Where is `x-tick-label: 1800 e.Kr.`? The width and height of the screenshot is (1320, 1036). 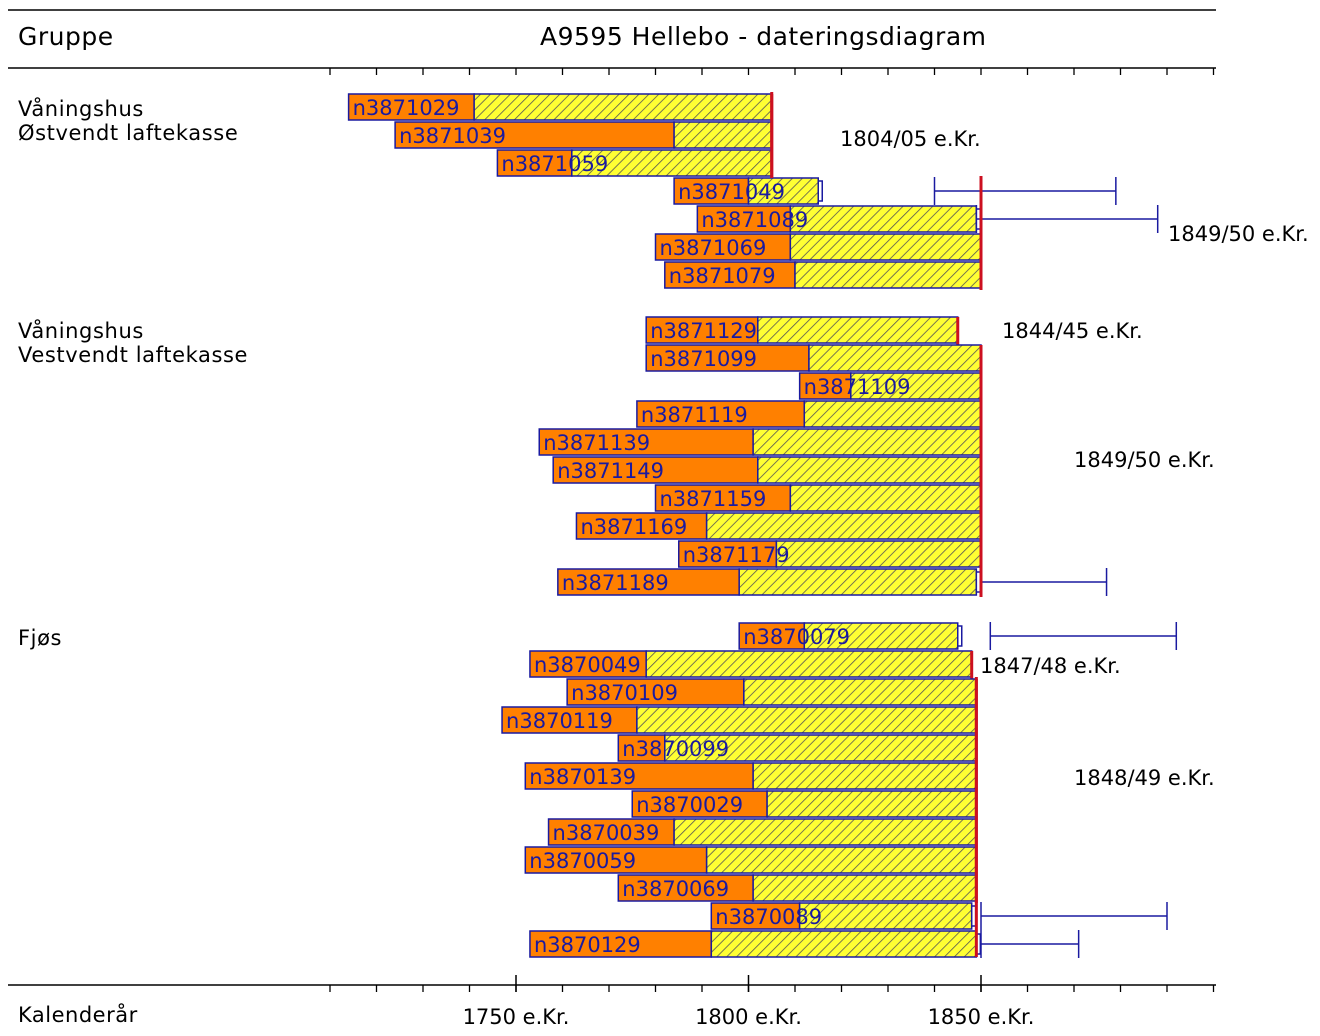
x-tick-label: 1800 e.Kr. is located at coordinates (748, 1017).